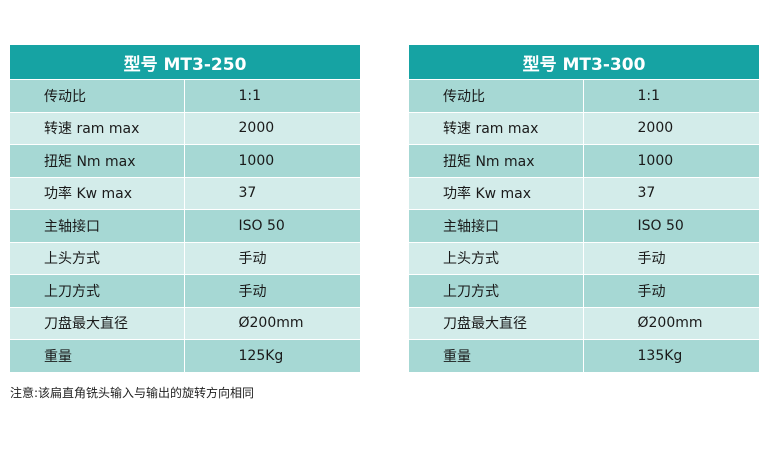  Describe the element at coordinates (185, 62) in the screenshot. I see `table-title: 型号 MT3-250` at that location.